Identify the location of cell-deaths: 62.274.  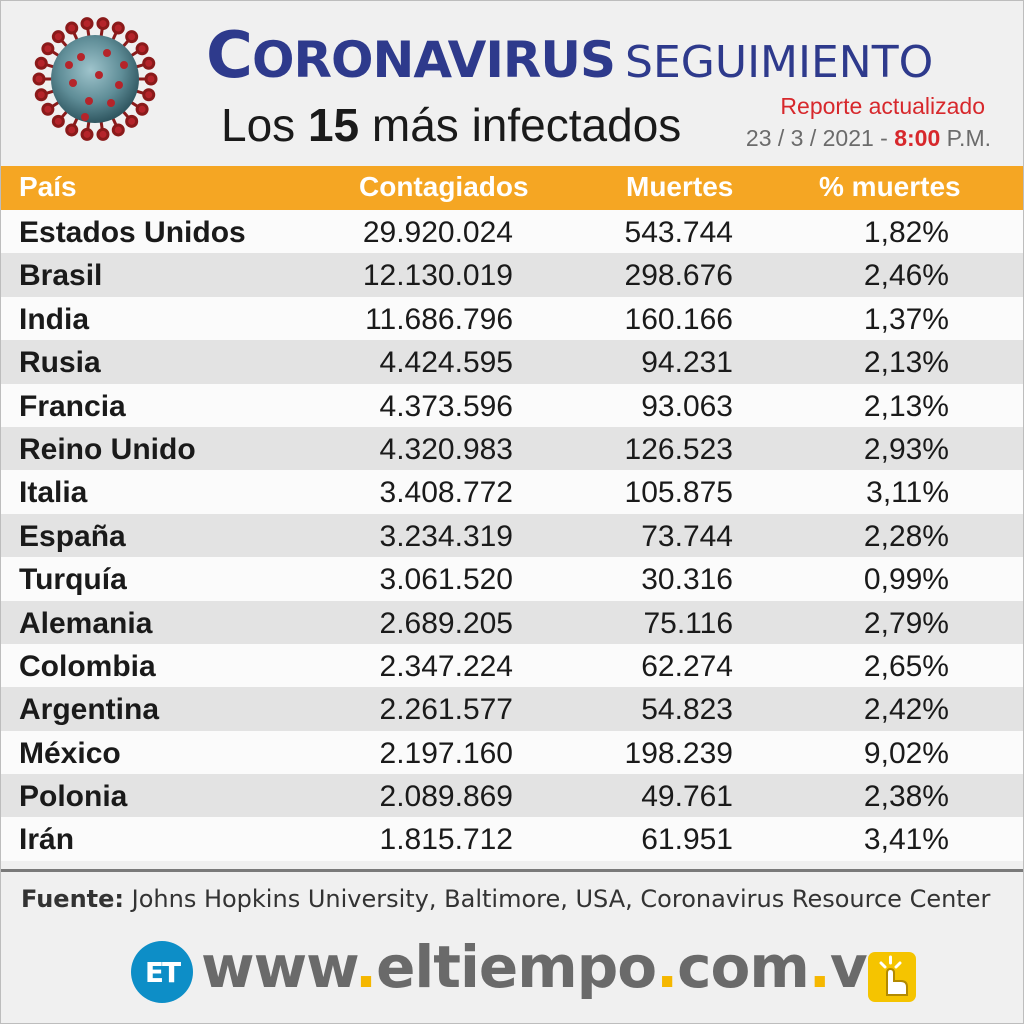
(687, 666).